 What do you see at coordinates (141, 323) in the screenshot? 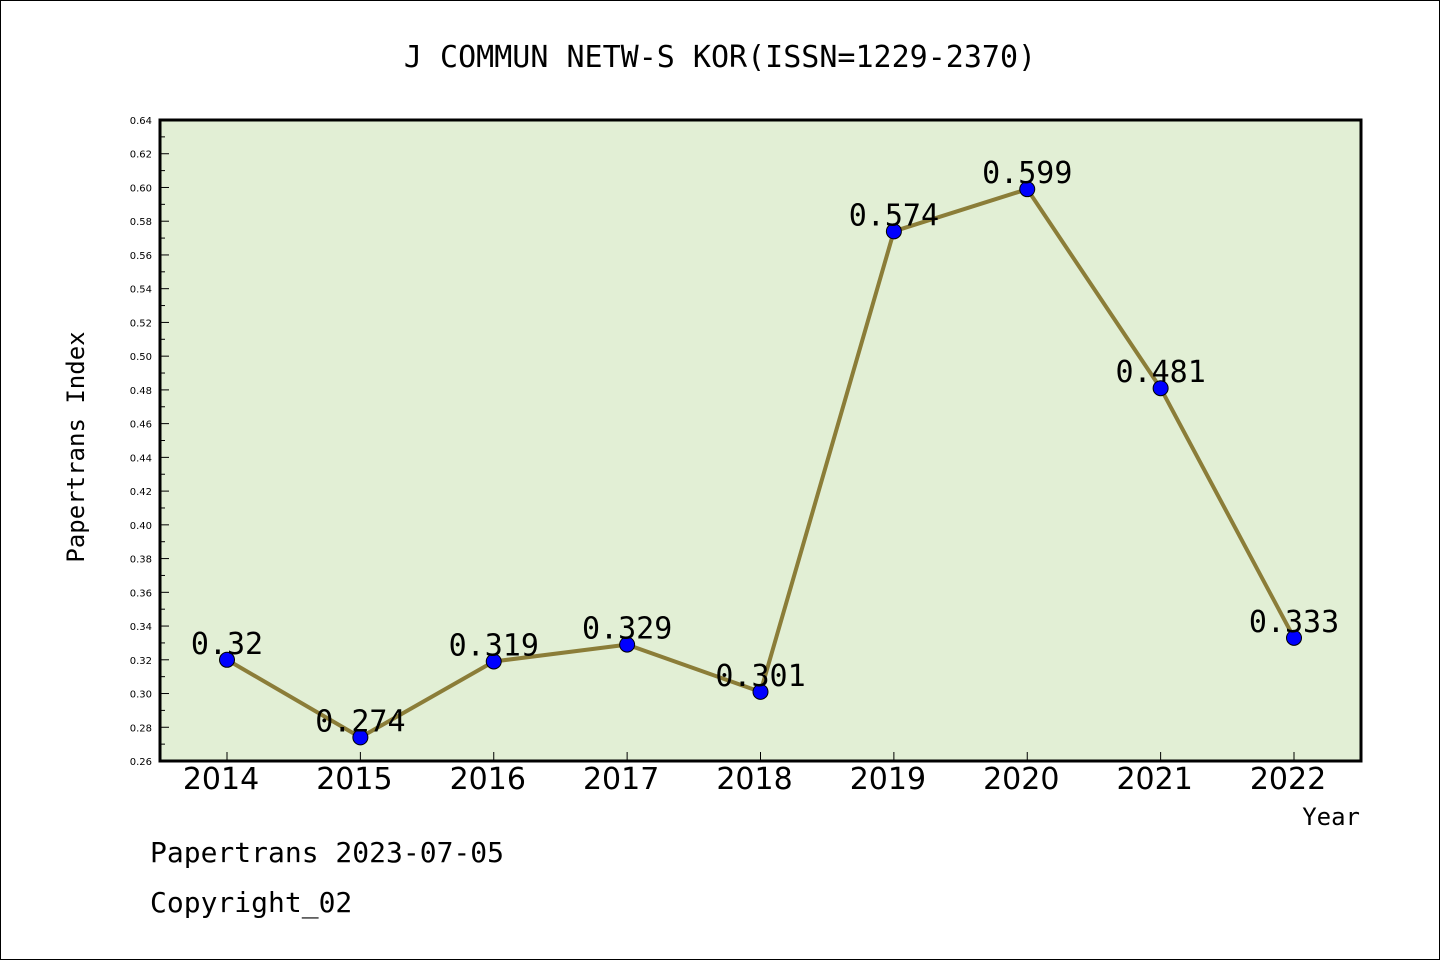
I see `y-tick-label: 0.52` at bounding box center [141, 323].